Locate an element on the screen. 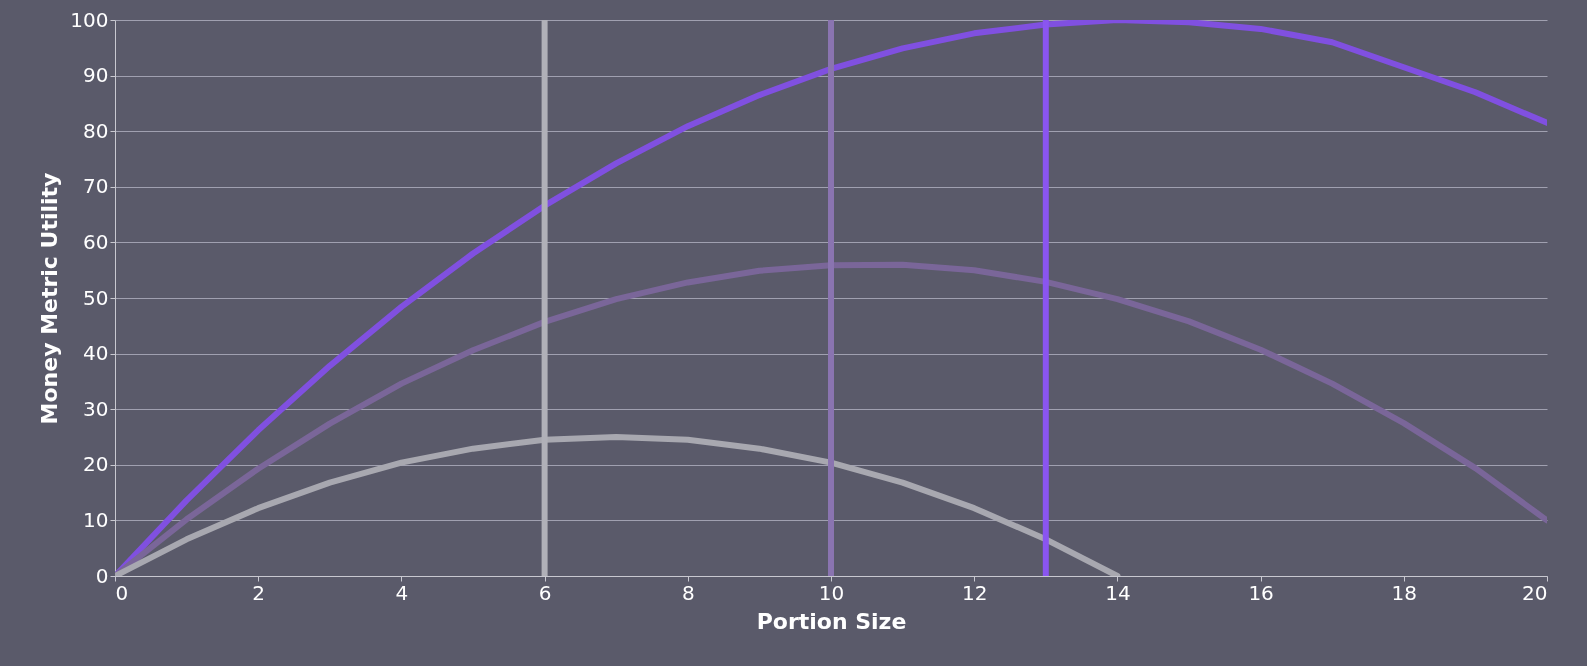  y-tick-label: 90 is located at coordinates (96, 75).